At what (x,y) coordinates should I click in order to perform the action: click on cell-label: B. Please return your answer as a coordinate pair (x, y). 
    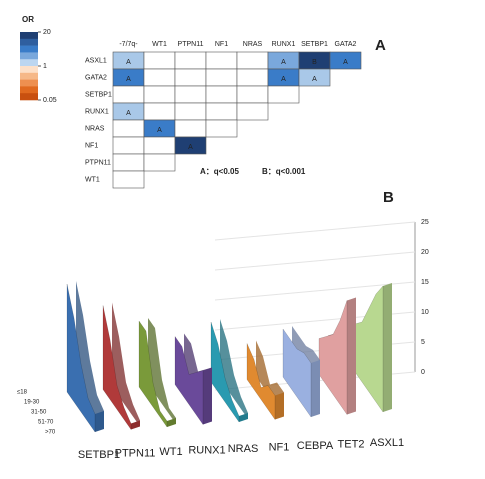
    Looking at the image, I should click on (314, 62).